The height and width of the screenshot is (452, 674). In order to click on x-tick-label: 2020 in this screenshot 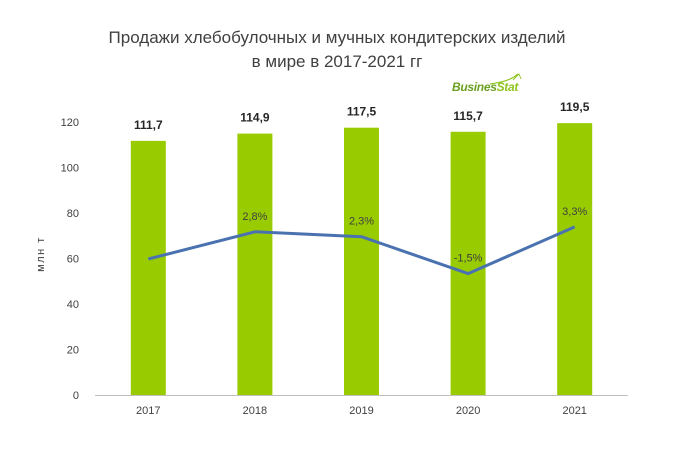, I will do `click(468, 411)`.